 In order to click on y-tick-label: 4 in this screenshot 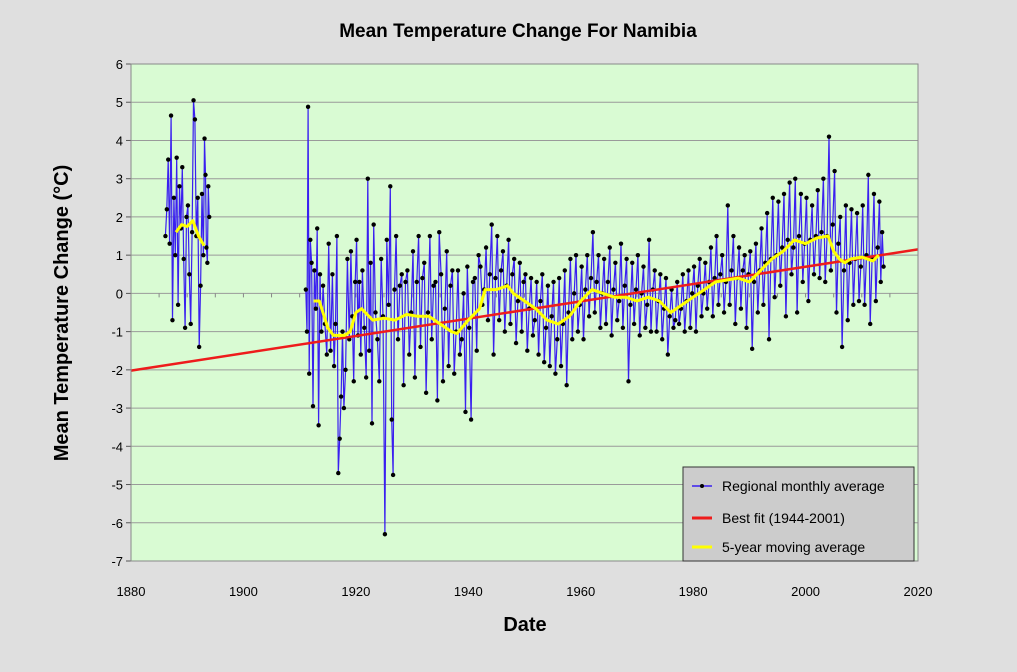, I will do `click(119, 140)`.